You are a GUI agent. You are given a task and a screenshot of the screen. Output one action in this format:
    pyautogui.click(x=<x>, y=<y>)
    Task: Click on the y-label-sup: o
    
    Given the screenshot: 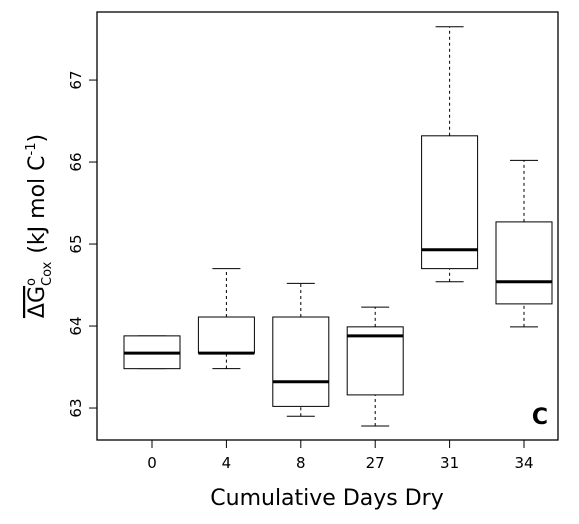 What is the action you would take?
    pyautogui.click(x=31, y=282)
    